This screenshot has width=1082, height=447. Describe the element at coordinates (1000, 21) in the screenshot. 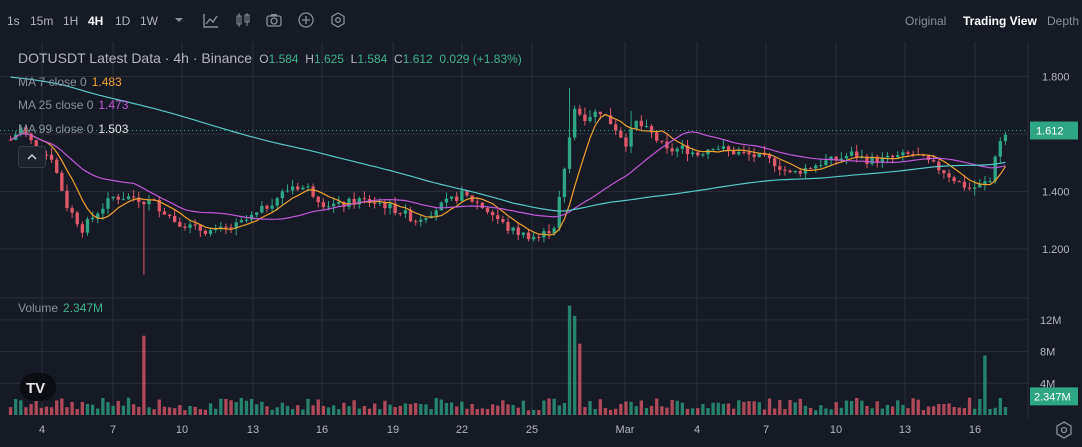

I see `view-trading-view: Trading View` at that location.